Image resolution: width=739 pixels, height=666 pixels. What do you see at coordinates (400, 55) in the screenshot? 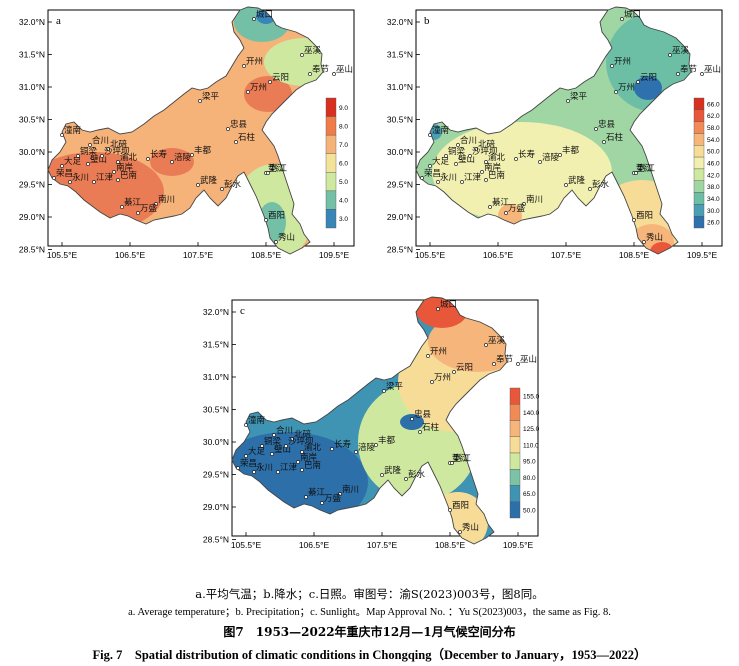
I see `y-tick-label: 31.5°N` at bounding box center [400, 55].